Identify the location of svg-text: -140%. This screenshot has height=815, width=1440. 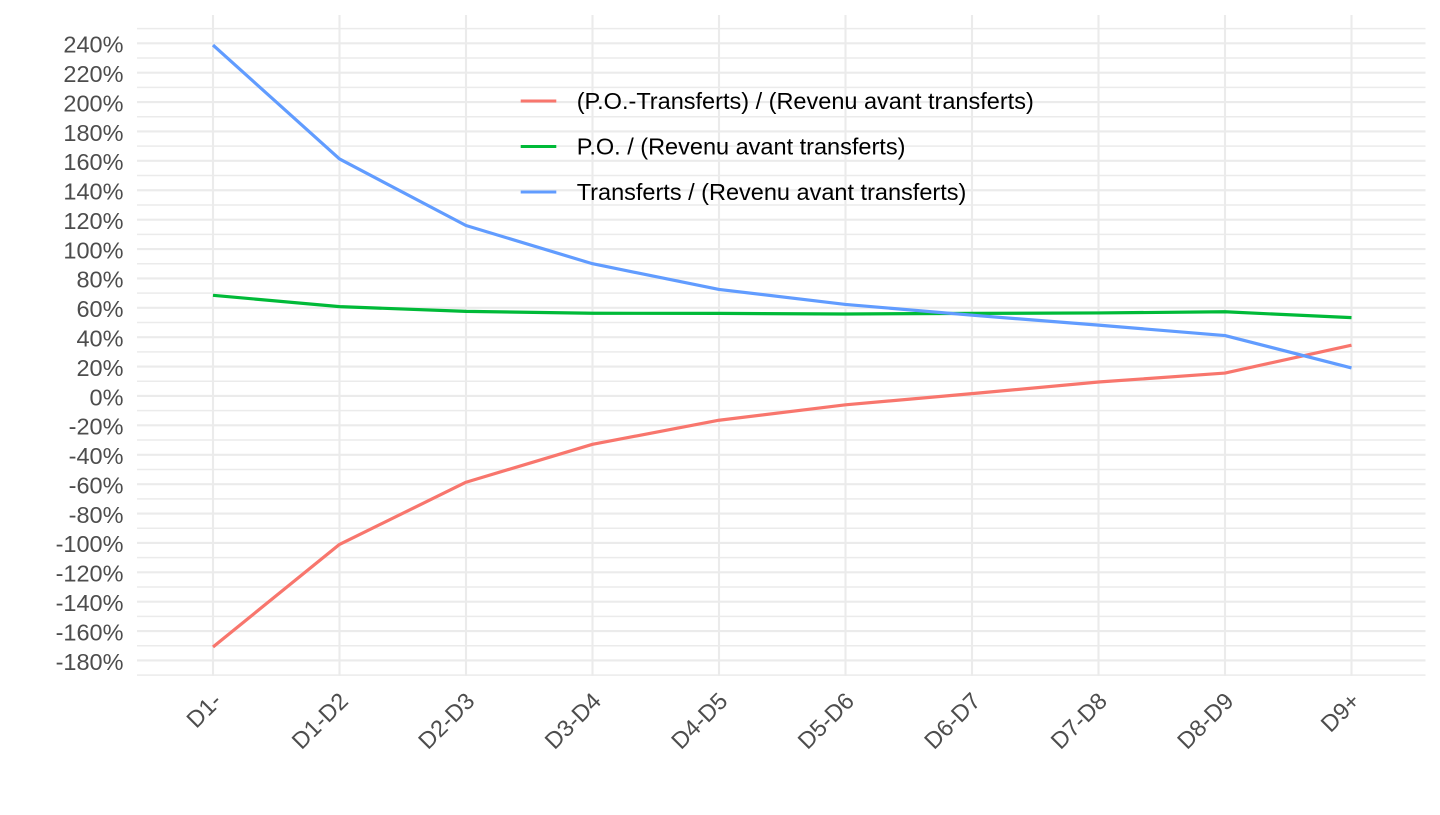
(90, 603).